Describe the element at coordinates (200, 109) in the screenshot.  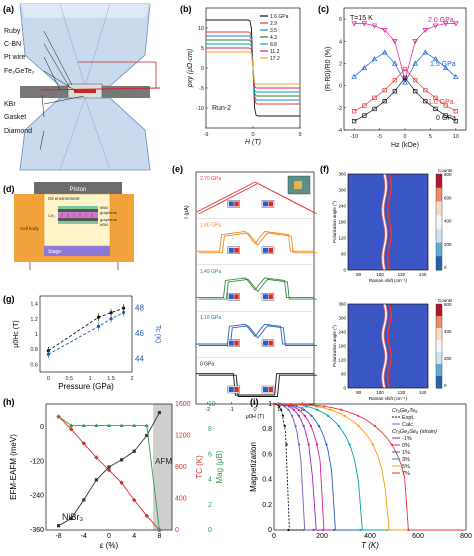
I see `b-ytick: -10` at that location.